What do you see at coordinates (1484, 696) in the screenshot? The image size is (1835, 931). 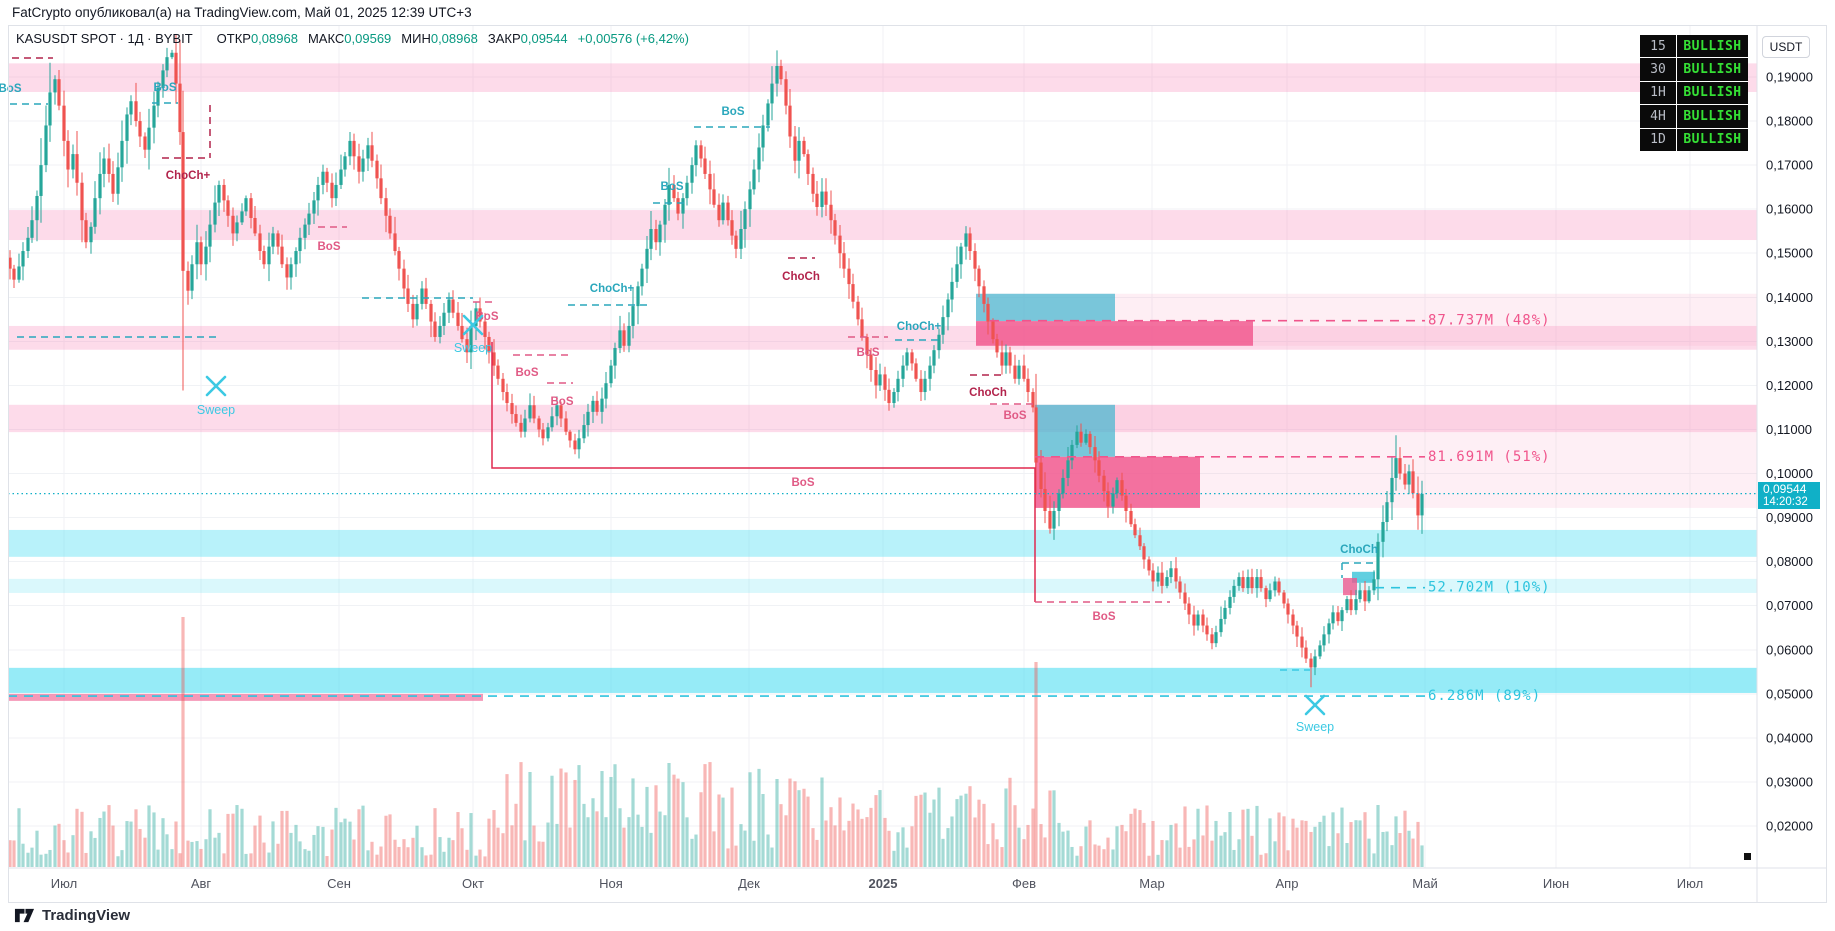 I see `chart-text-label: 6.286M (89%)` at bounding box center [1484, 696].